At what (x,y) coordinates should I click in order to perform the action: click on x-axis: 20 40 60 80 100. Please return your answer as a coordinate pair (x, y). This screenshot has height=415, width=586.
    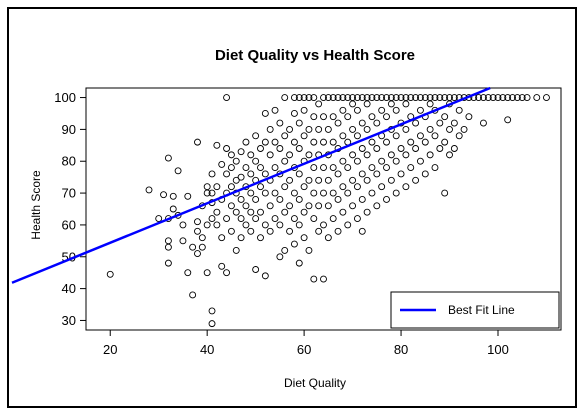
    Looking at the image, I should click on (306, 343).